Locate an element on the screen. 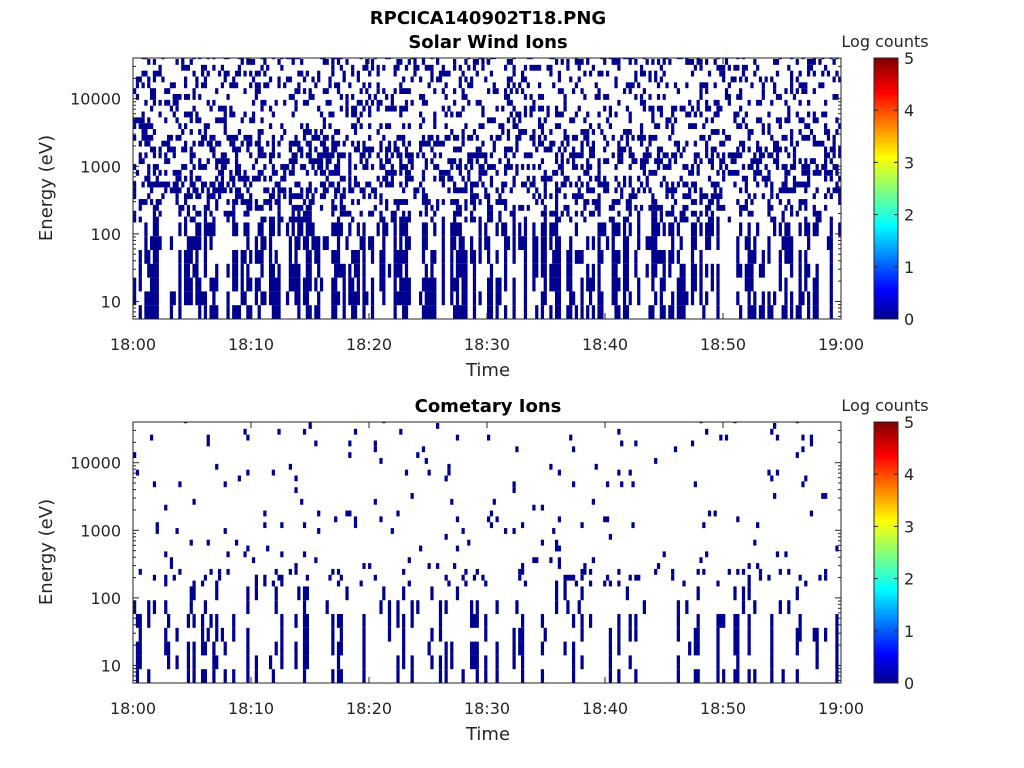  y-tick-label: 1000 is located at coordinates (100, 530).